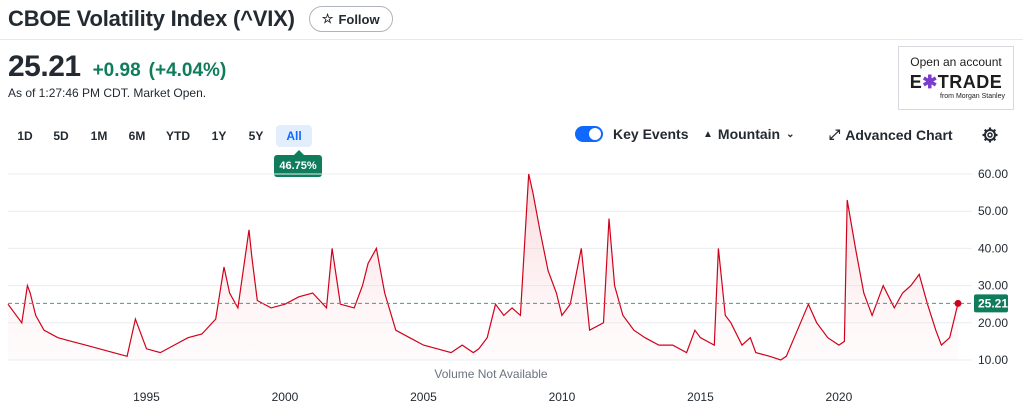 This screenshot has height=414, width=1023. What do you see at coordinates (956, 62) in the screenshot?
I see `ad-open-account: Open an account` at bounding box center [956, 62].